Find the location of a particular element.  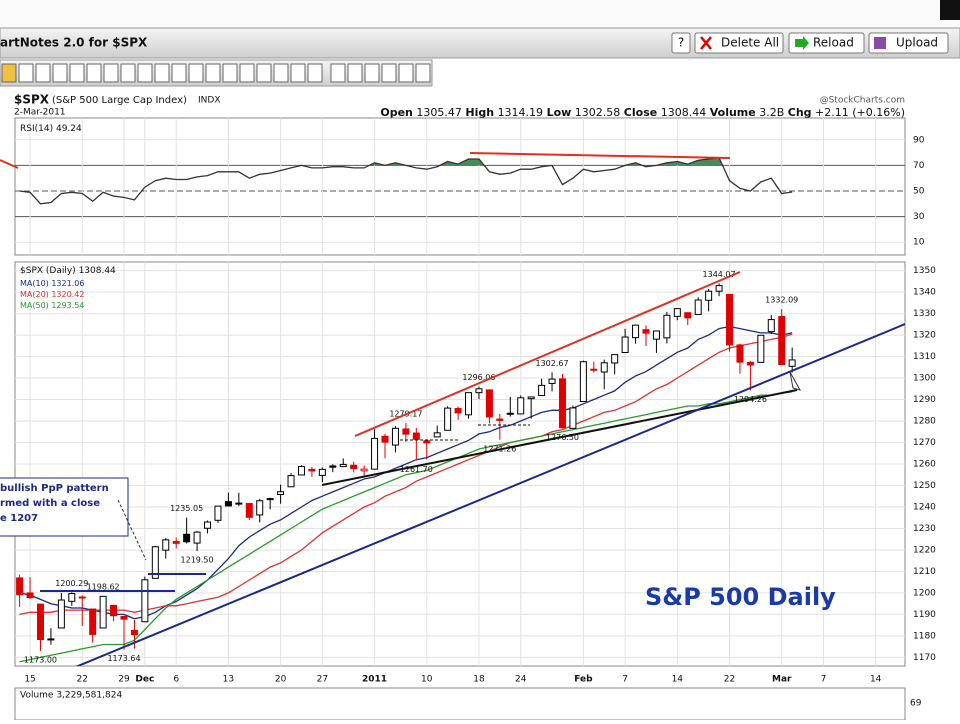

price-legend: $SPX (Daily) 1308.44 is located at coordinates (68, 271).